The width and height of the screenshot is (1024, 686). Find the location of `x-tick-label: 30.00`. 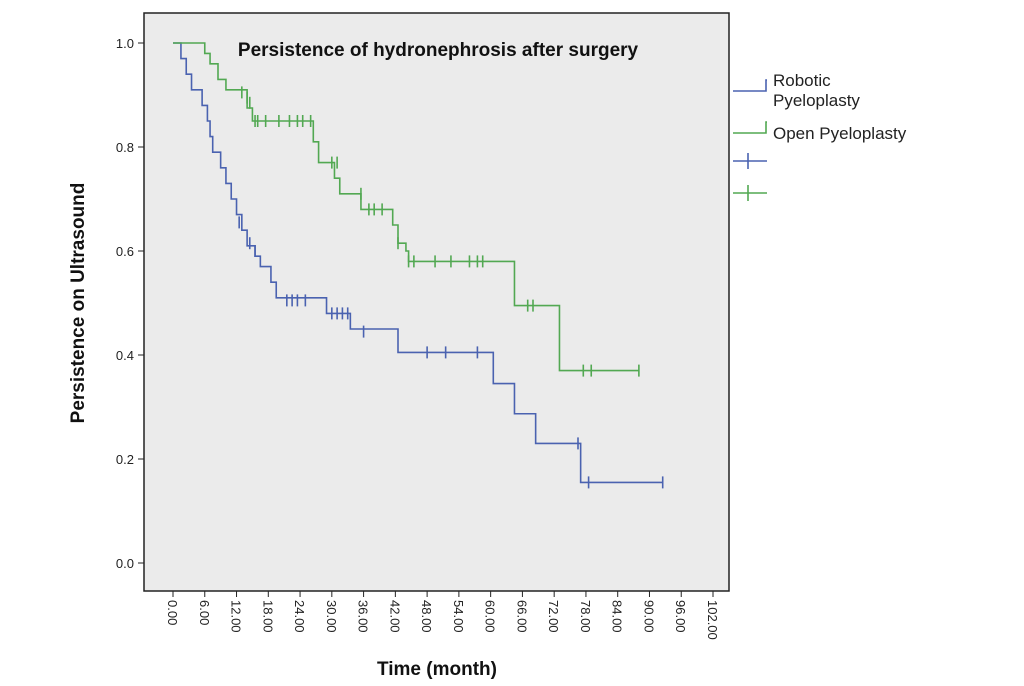

x-tick-label: 30.00 is located at coordinates (331, 616).